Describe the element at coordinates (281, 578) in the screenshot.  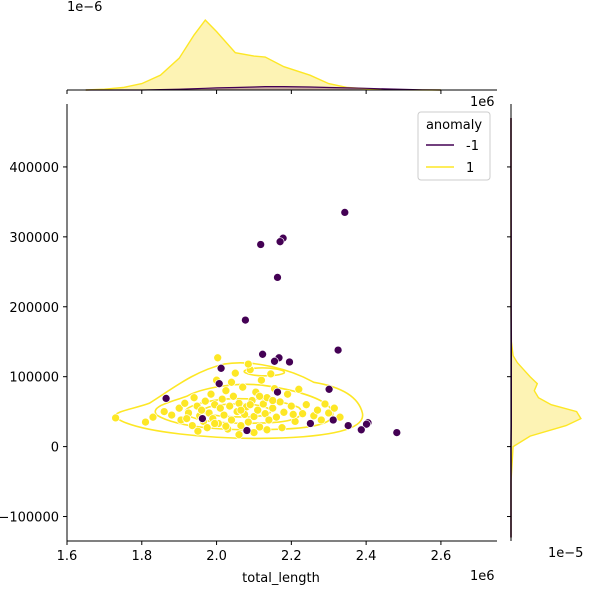
I see `x-axis-label: total_length` at that location.